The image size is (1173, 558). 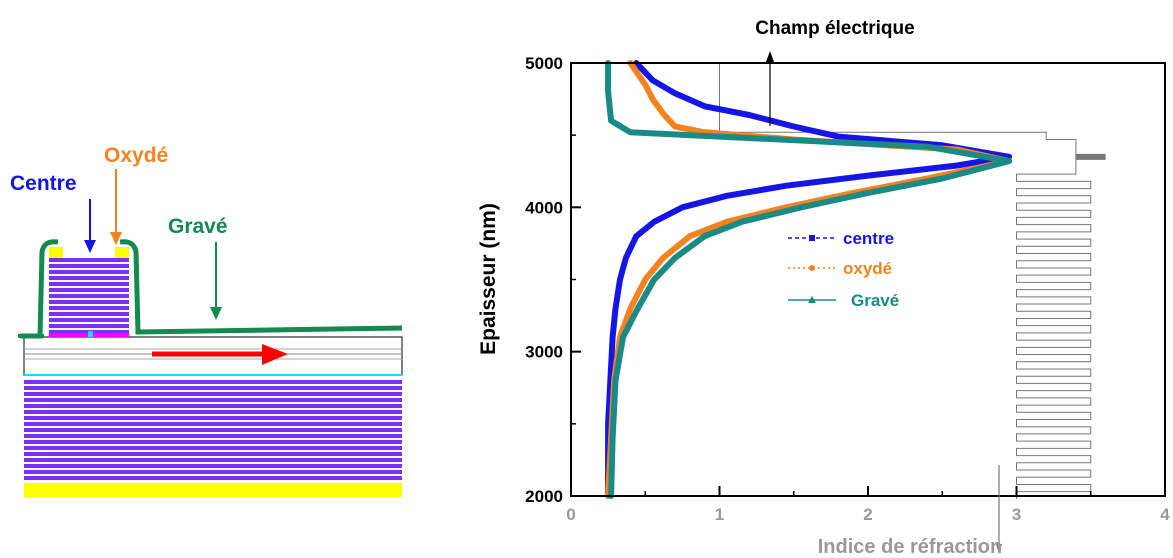 I want to click on propagation-arrow, so click(x=220, y=354).